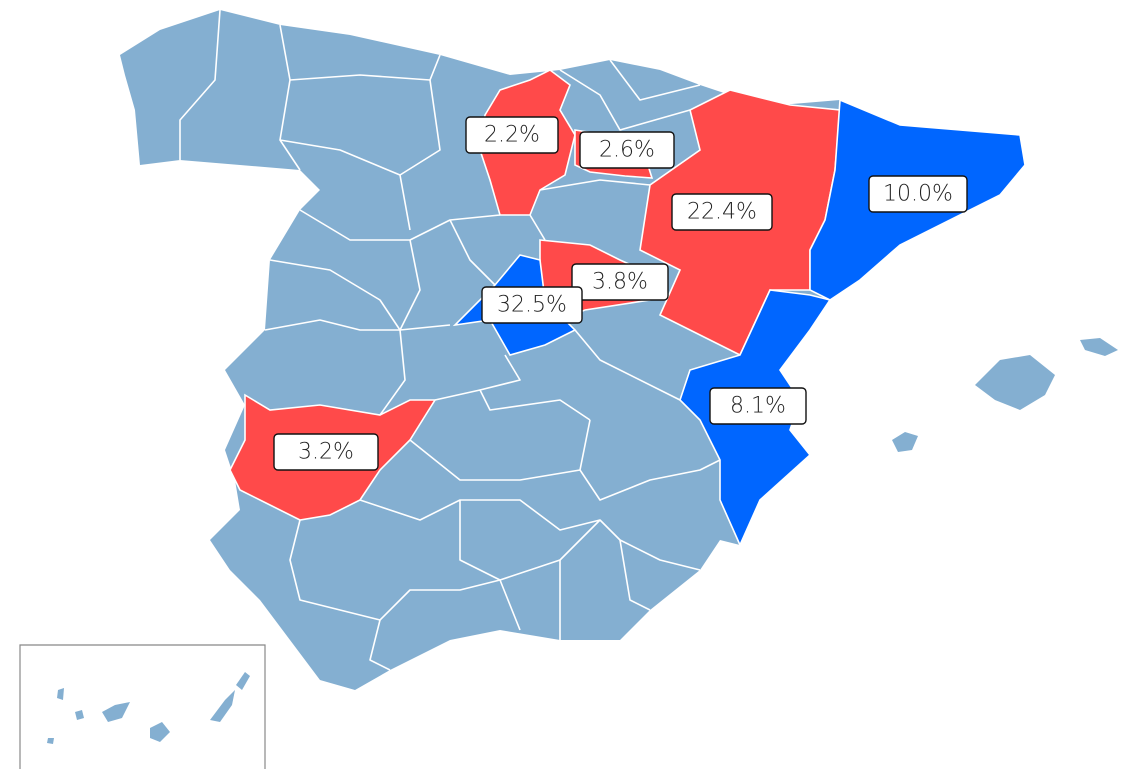 Image resolution: width=1134 pixels, height=773 pixels. I want to click on value-label: 10.0%, so click(918, 194).